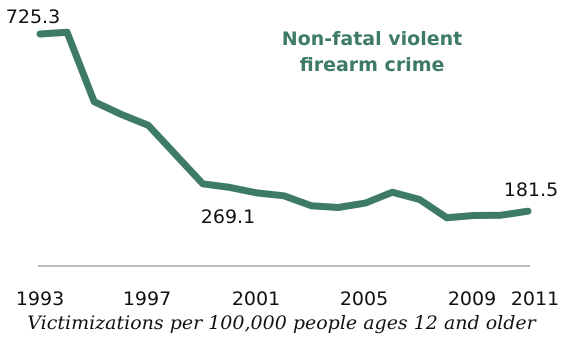 The image size is (563, 341). Describe the element at coordinates (531, 190) in the screenshot. I see `data-label-2011: 181.5` at that location.